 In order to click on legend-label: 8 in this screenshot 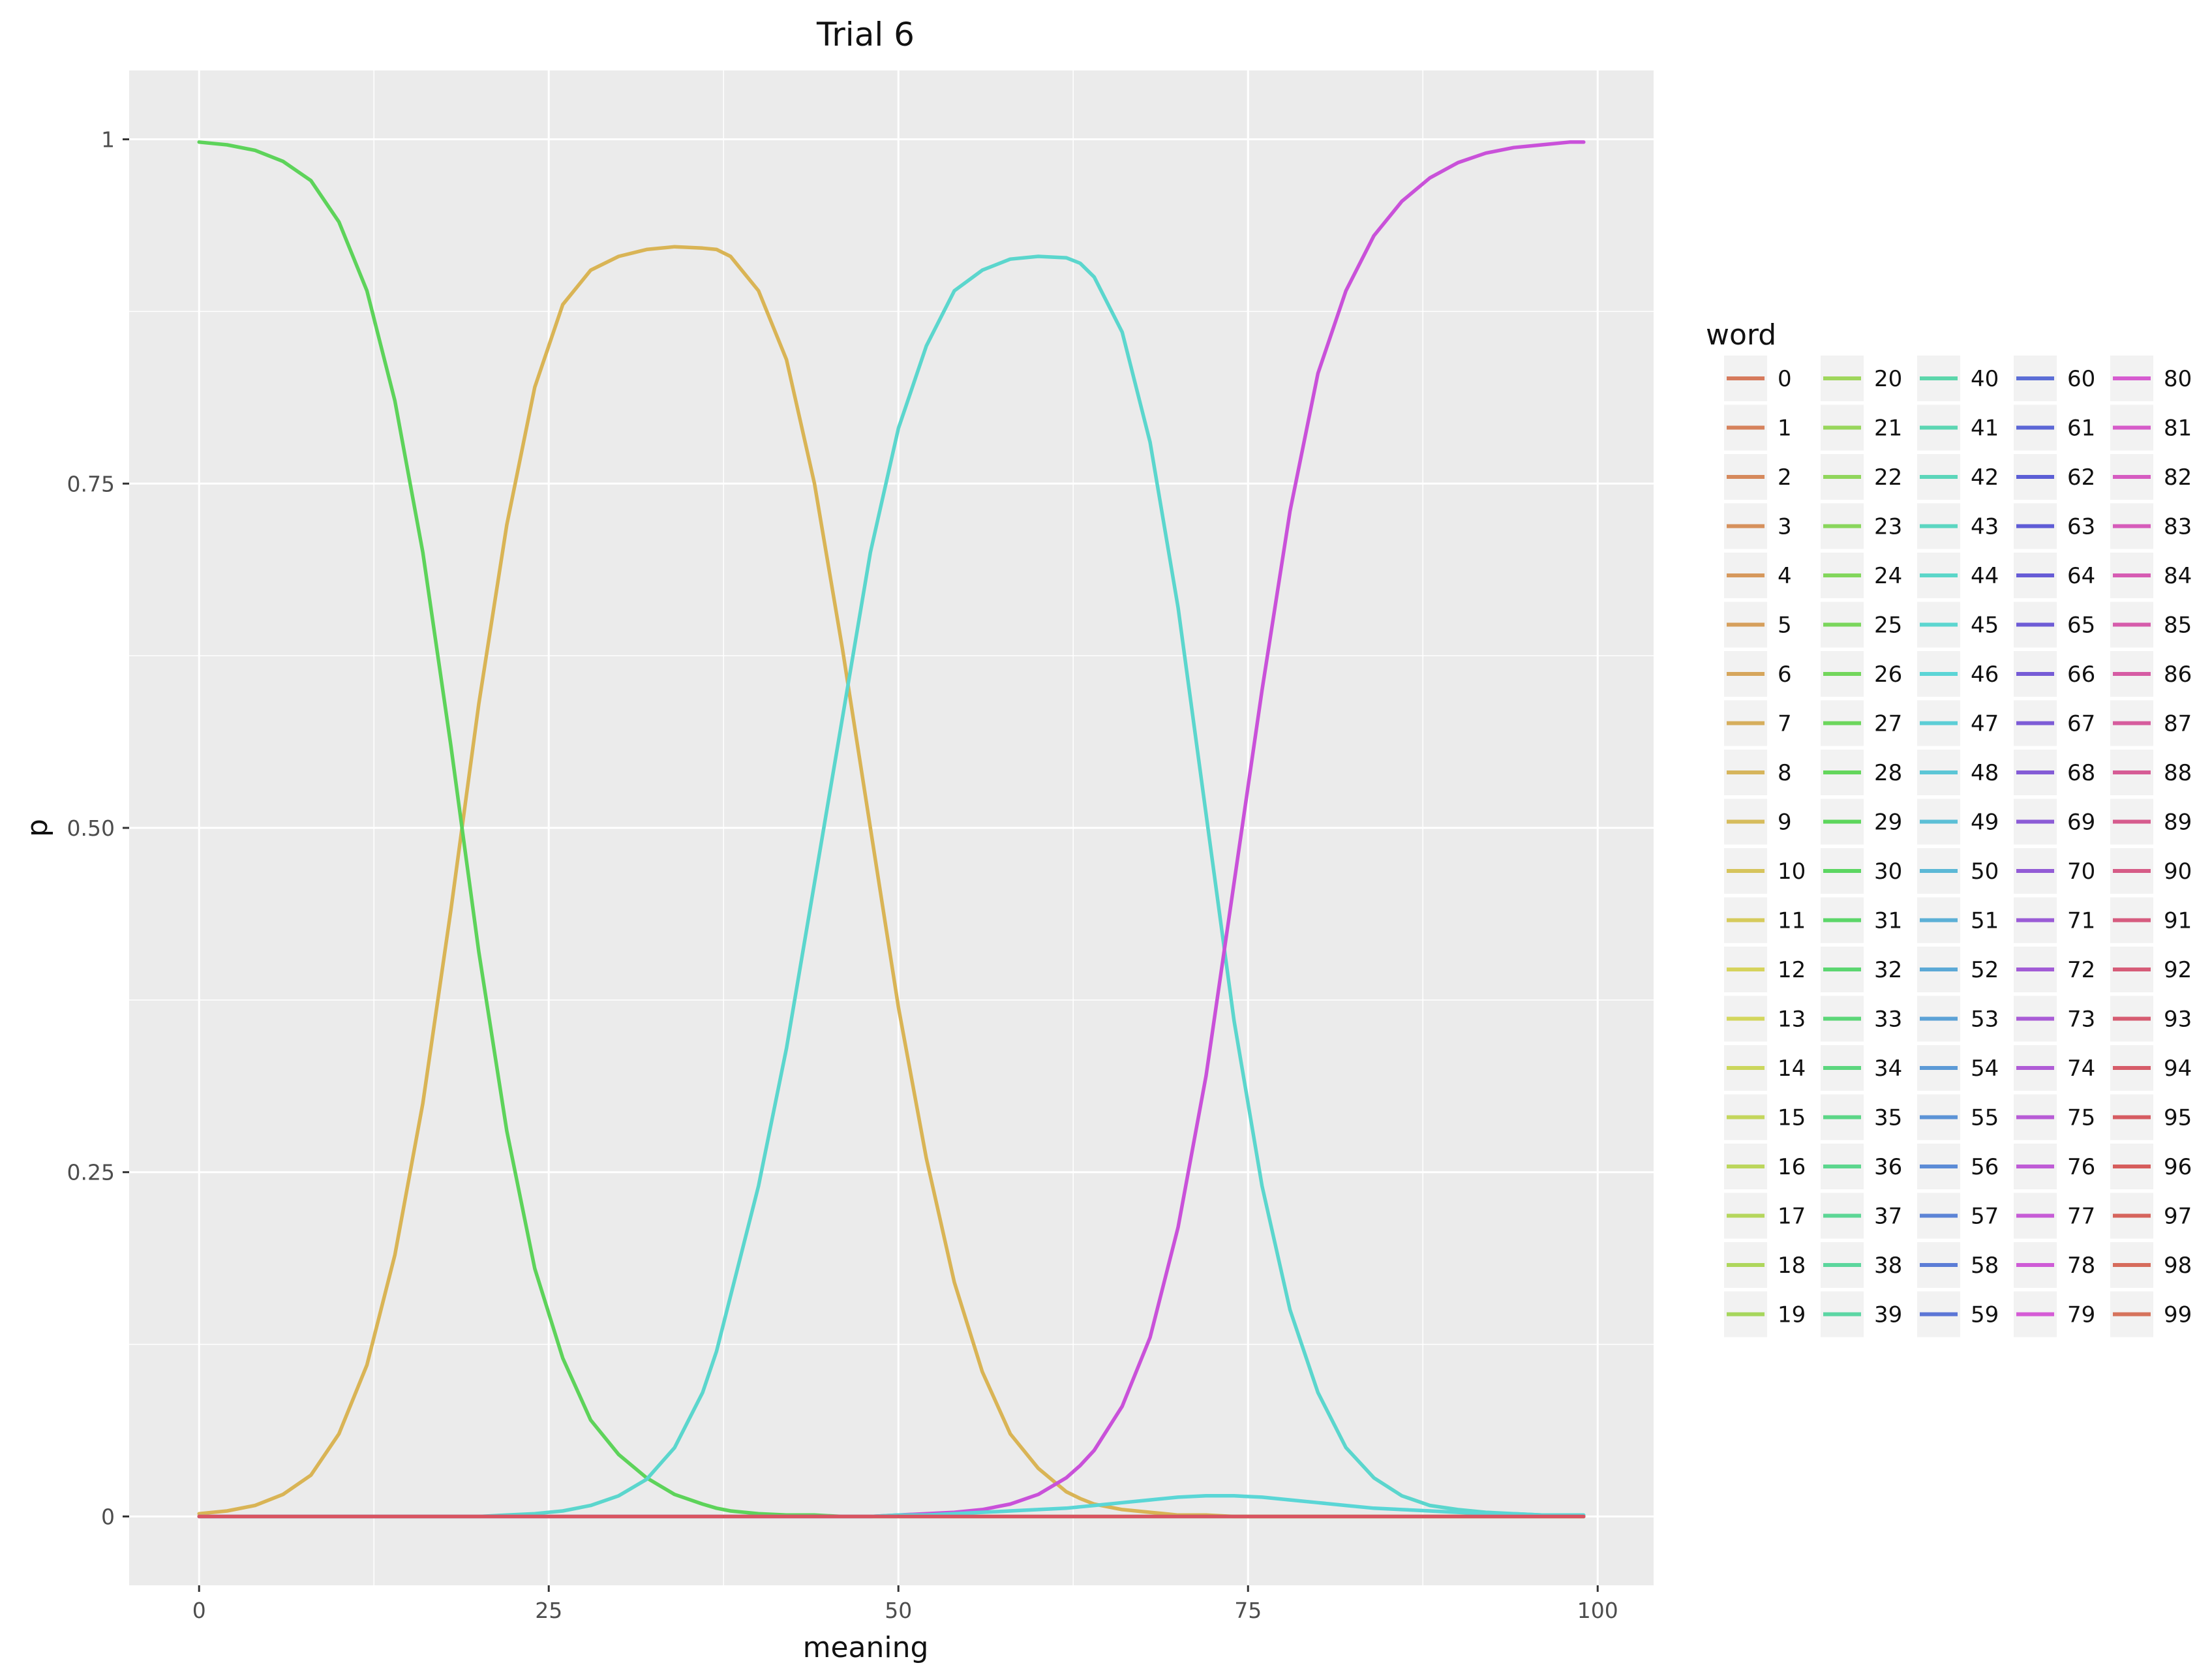, I will do `click(1785, 773)`.